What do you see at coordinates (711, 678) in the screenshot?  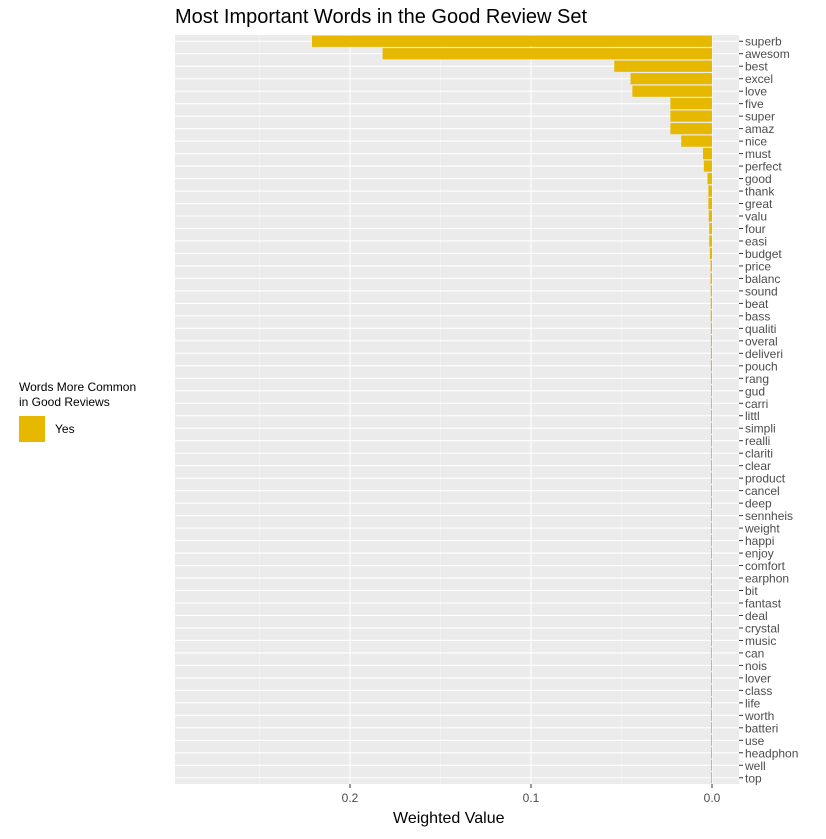 I see `bar-lover` at bounding box center [711, 678].